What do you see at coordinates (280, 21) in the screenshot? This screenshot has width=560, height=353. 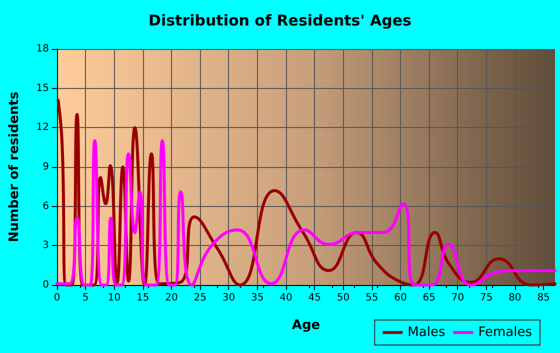 I see `chart-title: Distribution of Residents' Ages` at bounding box center [280, 21].